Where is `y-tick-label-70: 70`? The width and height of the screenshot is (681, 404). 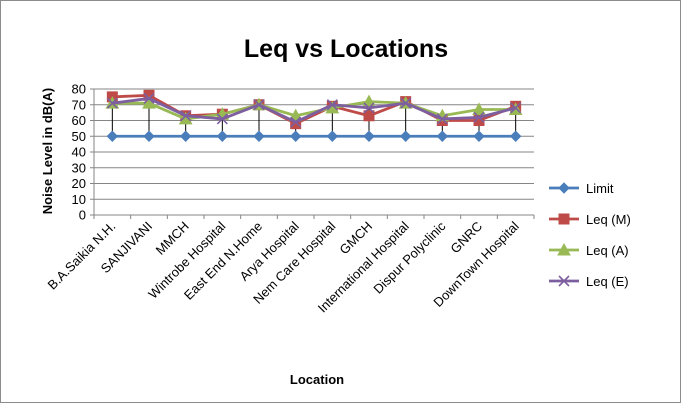 y-tick-label-70: 70 is located at coordinates (79, 104).